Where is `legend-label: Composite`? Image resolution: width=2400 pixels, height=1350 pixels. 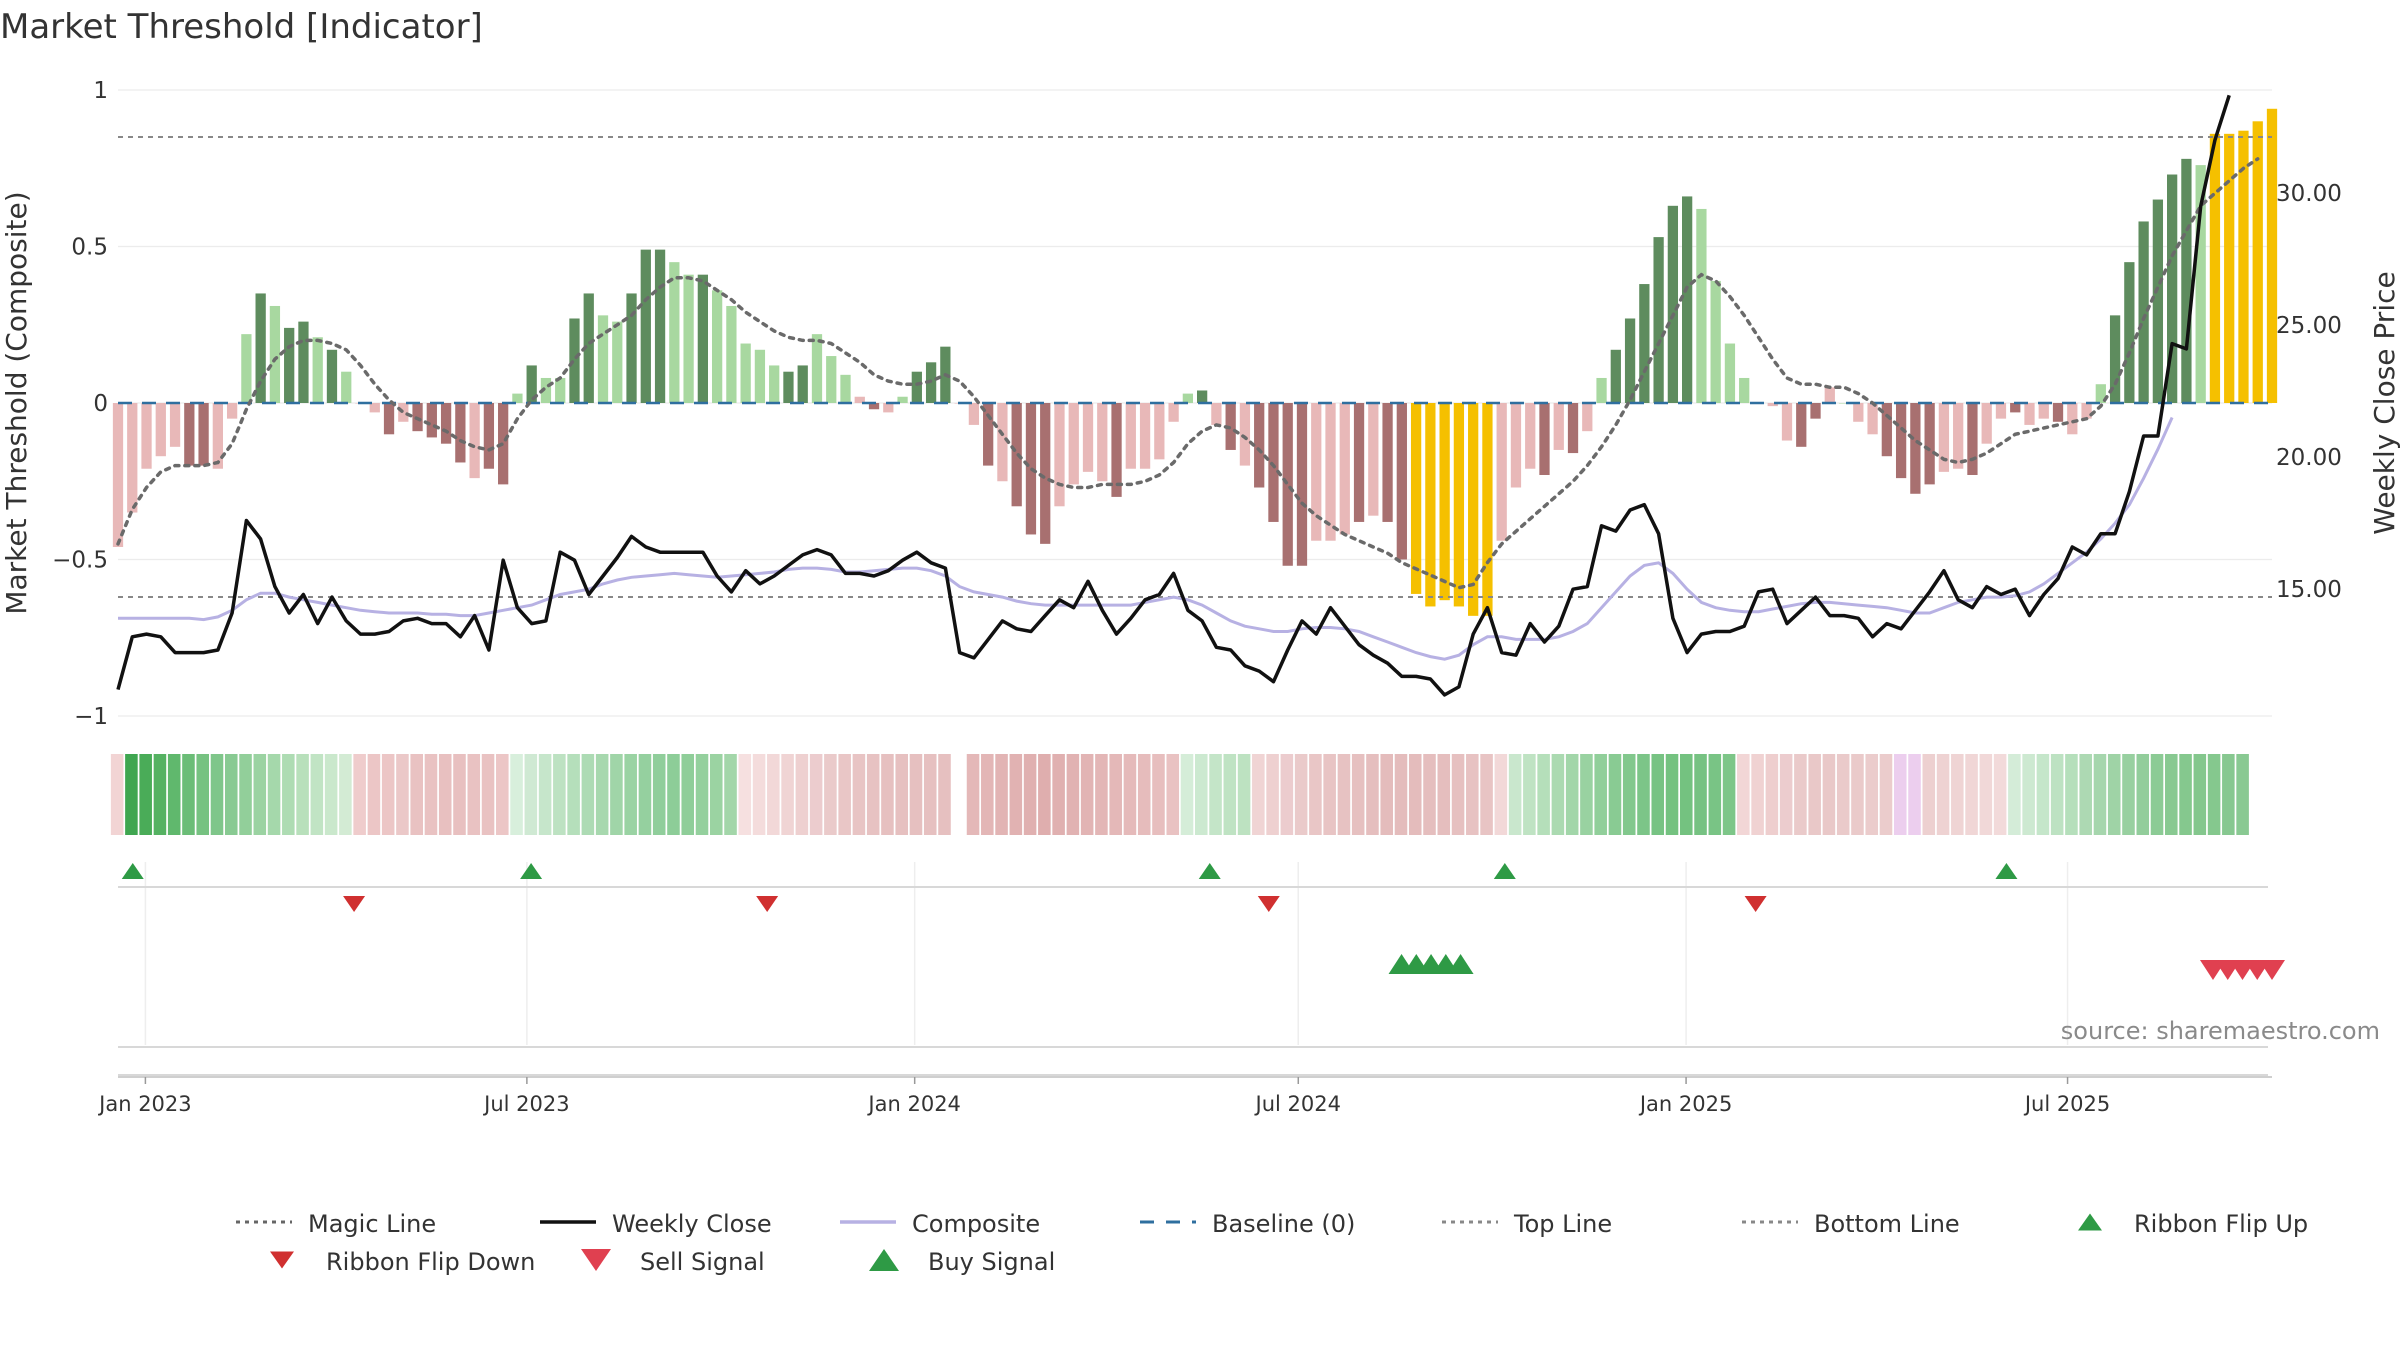
legend-label: Composite is located at coordinates (976, 1224).